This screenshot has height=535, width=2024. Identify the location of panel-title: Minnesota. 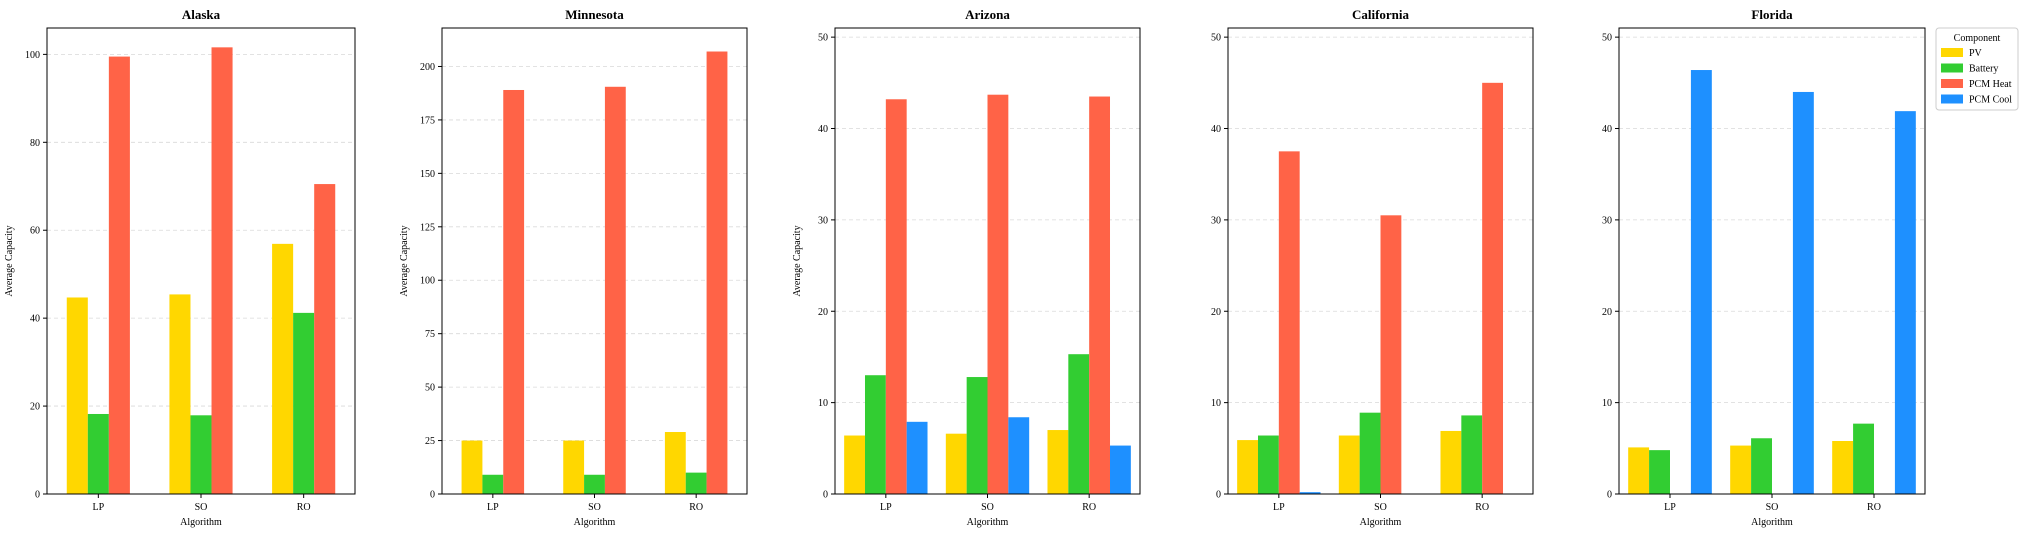
(594, 14).